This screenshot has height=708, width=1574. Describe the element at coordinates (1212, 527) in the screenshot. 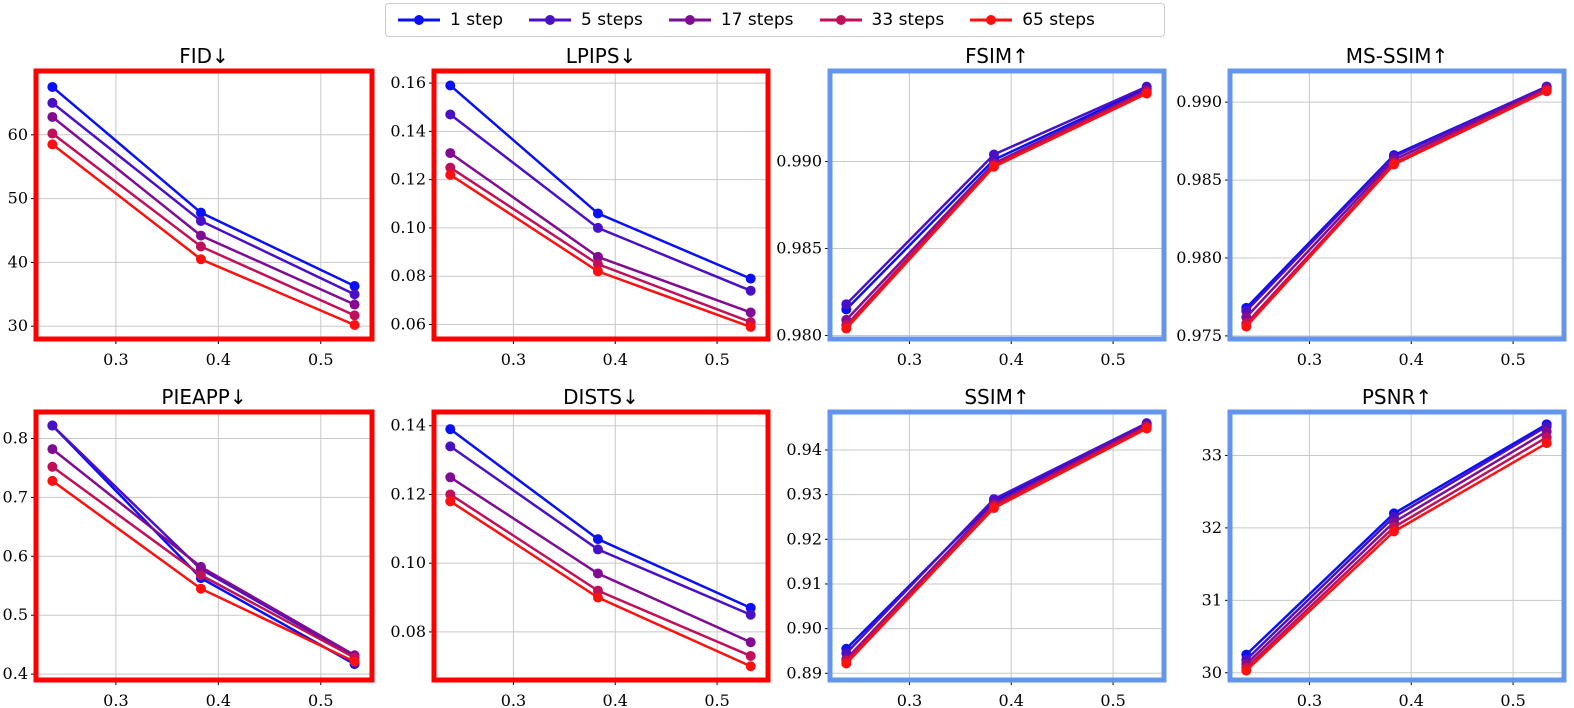

I see `y-tick-label: 32` at that location.